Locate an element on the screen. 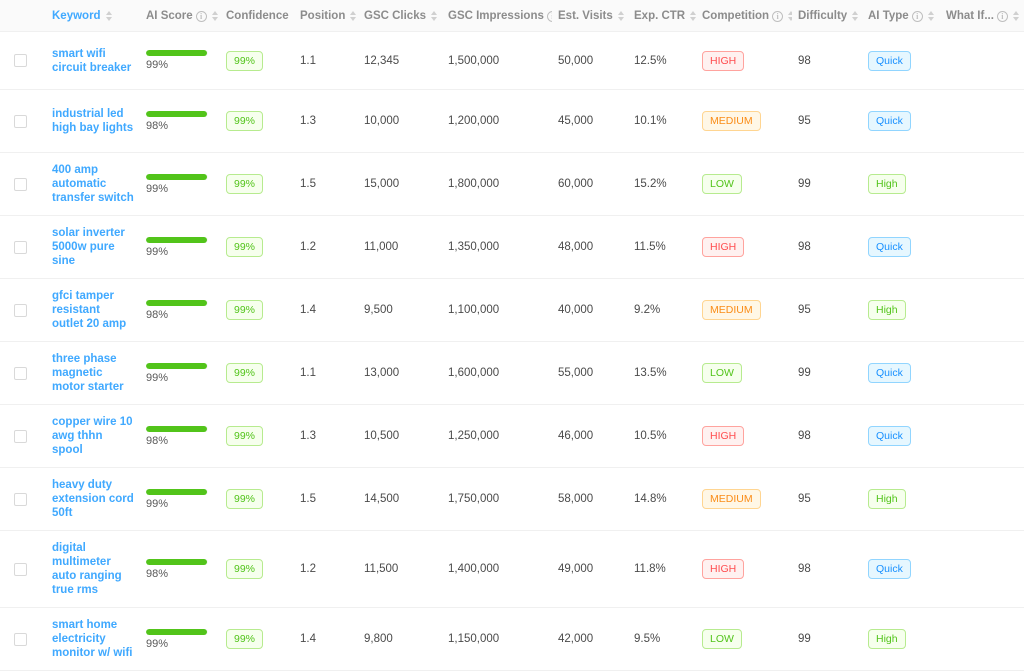 This screenshot has height=671, width=1024. competition-cell: MEDIUM is located at coordinates (744, 499).